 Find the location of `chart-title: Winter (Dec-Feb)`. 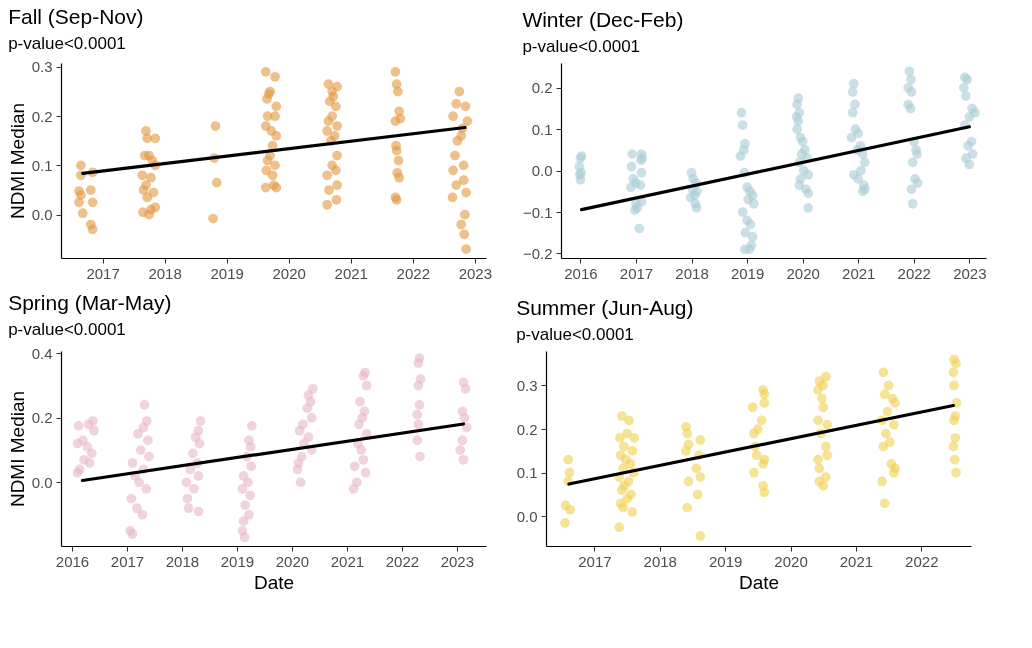

chart-title: Winter (Dec-Feb) is located at coordinates (603, 19).